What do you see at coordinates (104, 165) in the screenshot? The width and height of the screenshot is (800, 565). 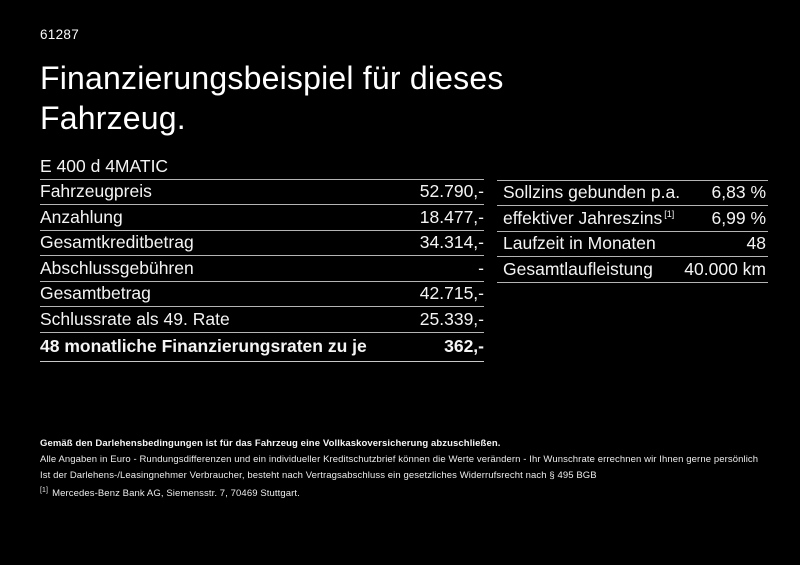 I see `model-name: E 400 d 4MATIC` at bounding box center [104, 165].